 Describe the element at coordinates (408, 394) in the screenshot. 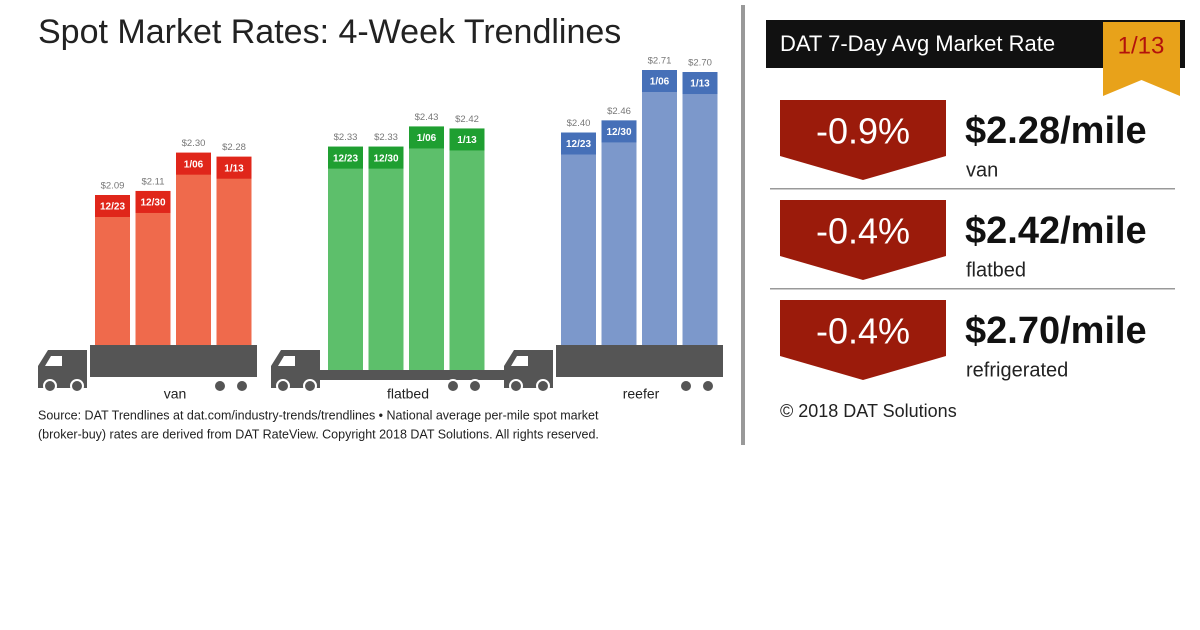

I see `group-label: flatbed` at that location.